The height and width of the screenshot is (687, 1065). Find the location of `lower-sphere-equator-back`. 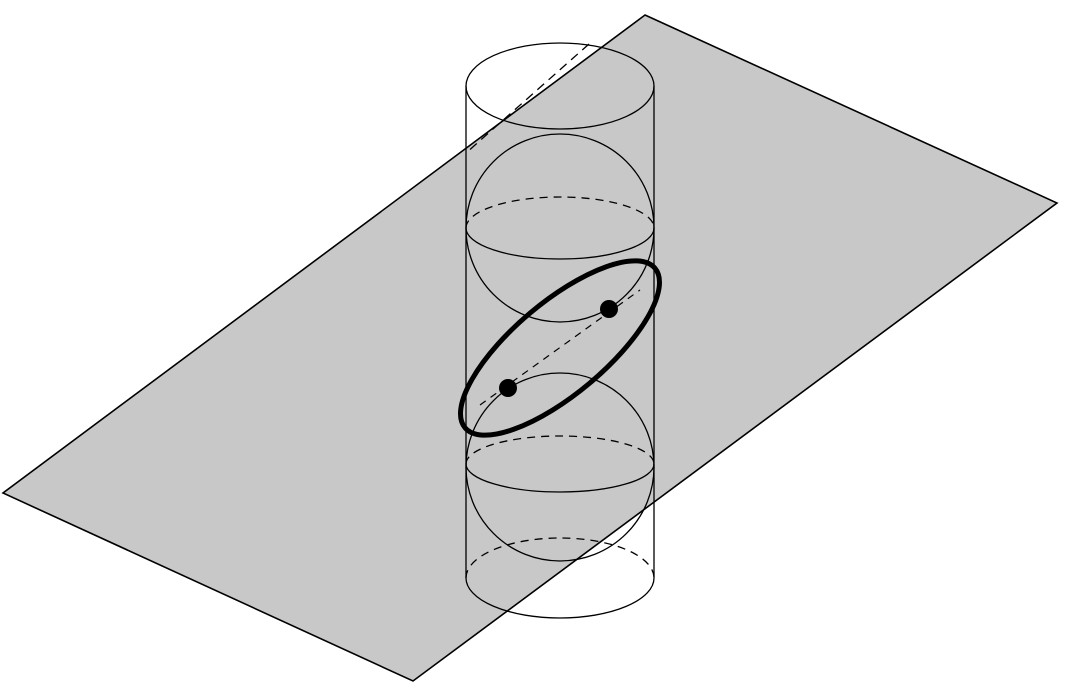

lower-sphere-equator-back is located at coordinates (560, 450).